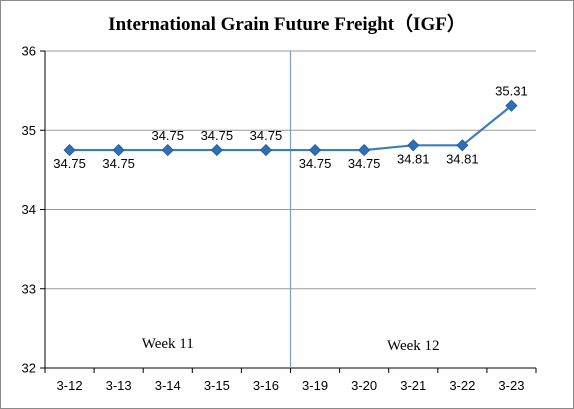 The height and width of the screenshot is (409, 574). I want to click on x-tick-label-3-16: 3-16, so click(266, 385).